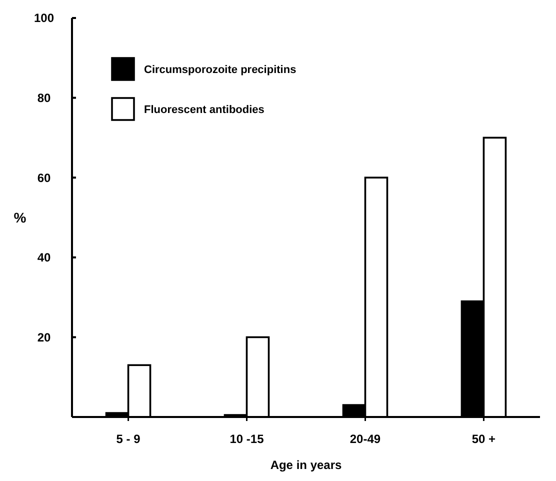  What do you see at coordinates (44, 18) in the screenshot?
I see `y-tick-label: 100` at bounding box center [44, 18].